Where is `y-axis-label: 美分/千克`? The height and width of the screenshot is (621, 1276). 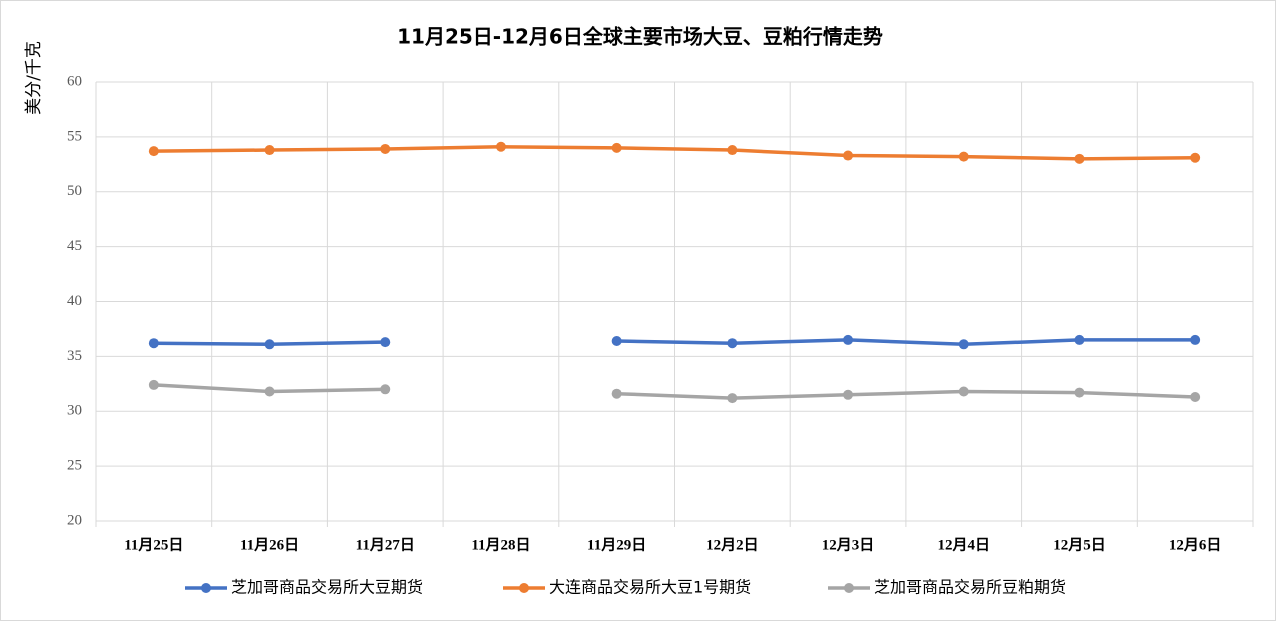 y-axis-label: 美分/千克 is located at coordinates (34, 78).